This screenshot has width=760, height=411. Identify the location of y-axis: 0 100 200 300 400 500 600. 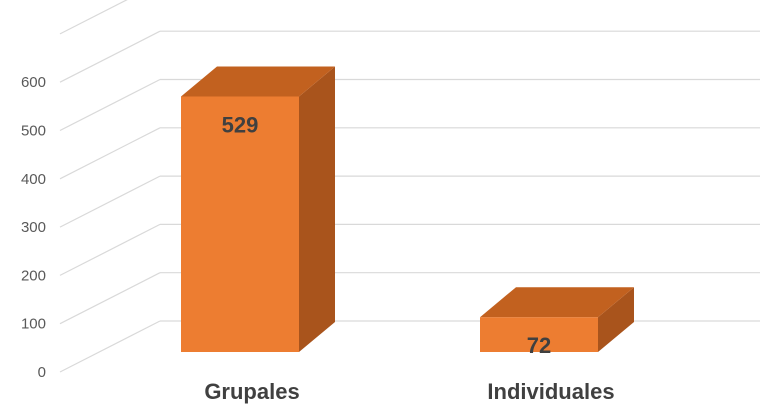
(33, 227).